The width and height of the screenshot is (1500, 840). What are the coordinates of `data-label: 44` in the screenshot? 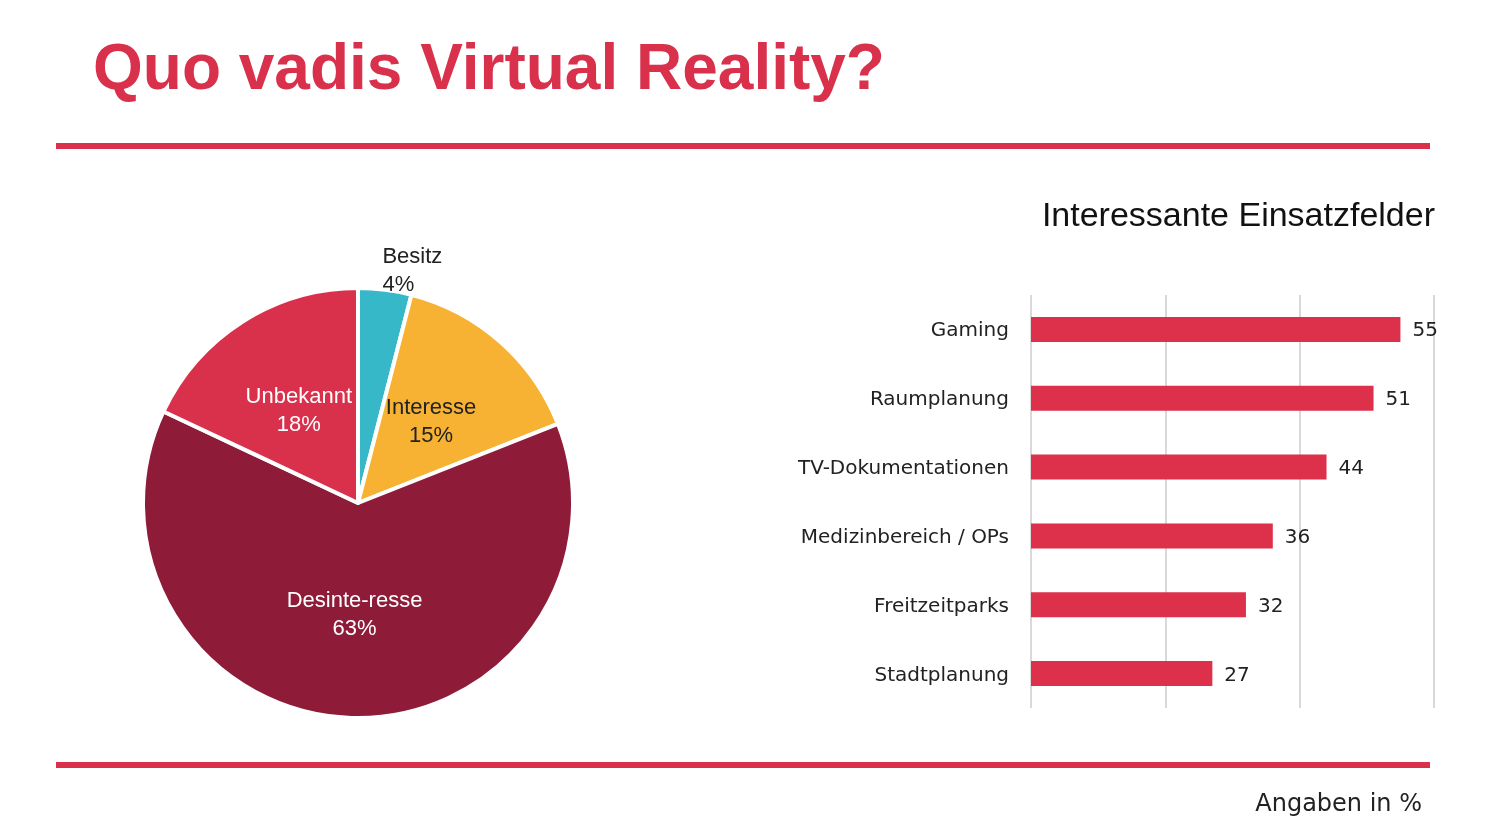 It's located at (1351, 467).